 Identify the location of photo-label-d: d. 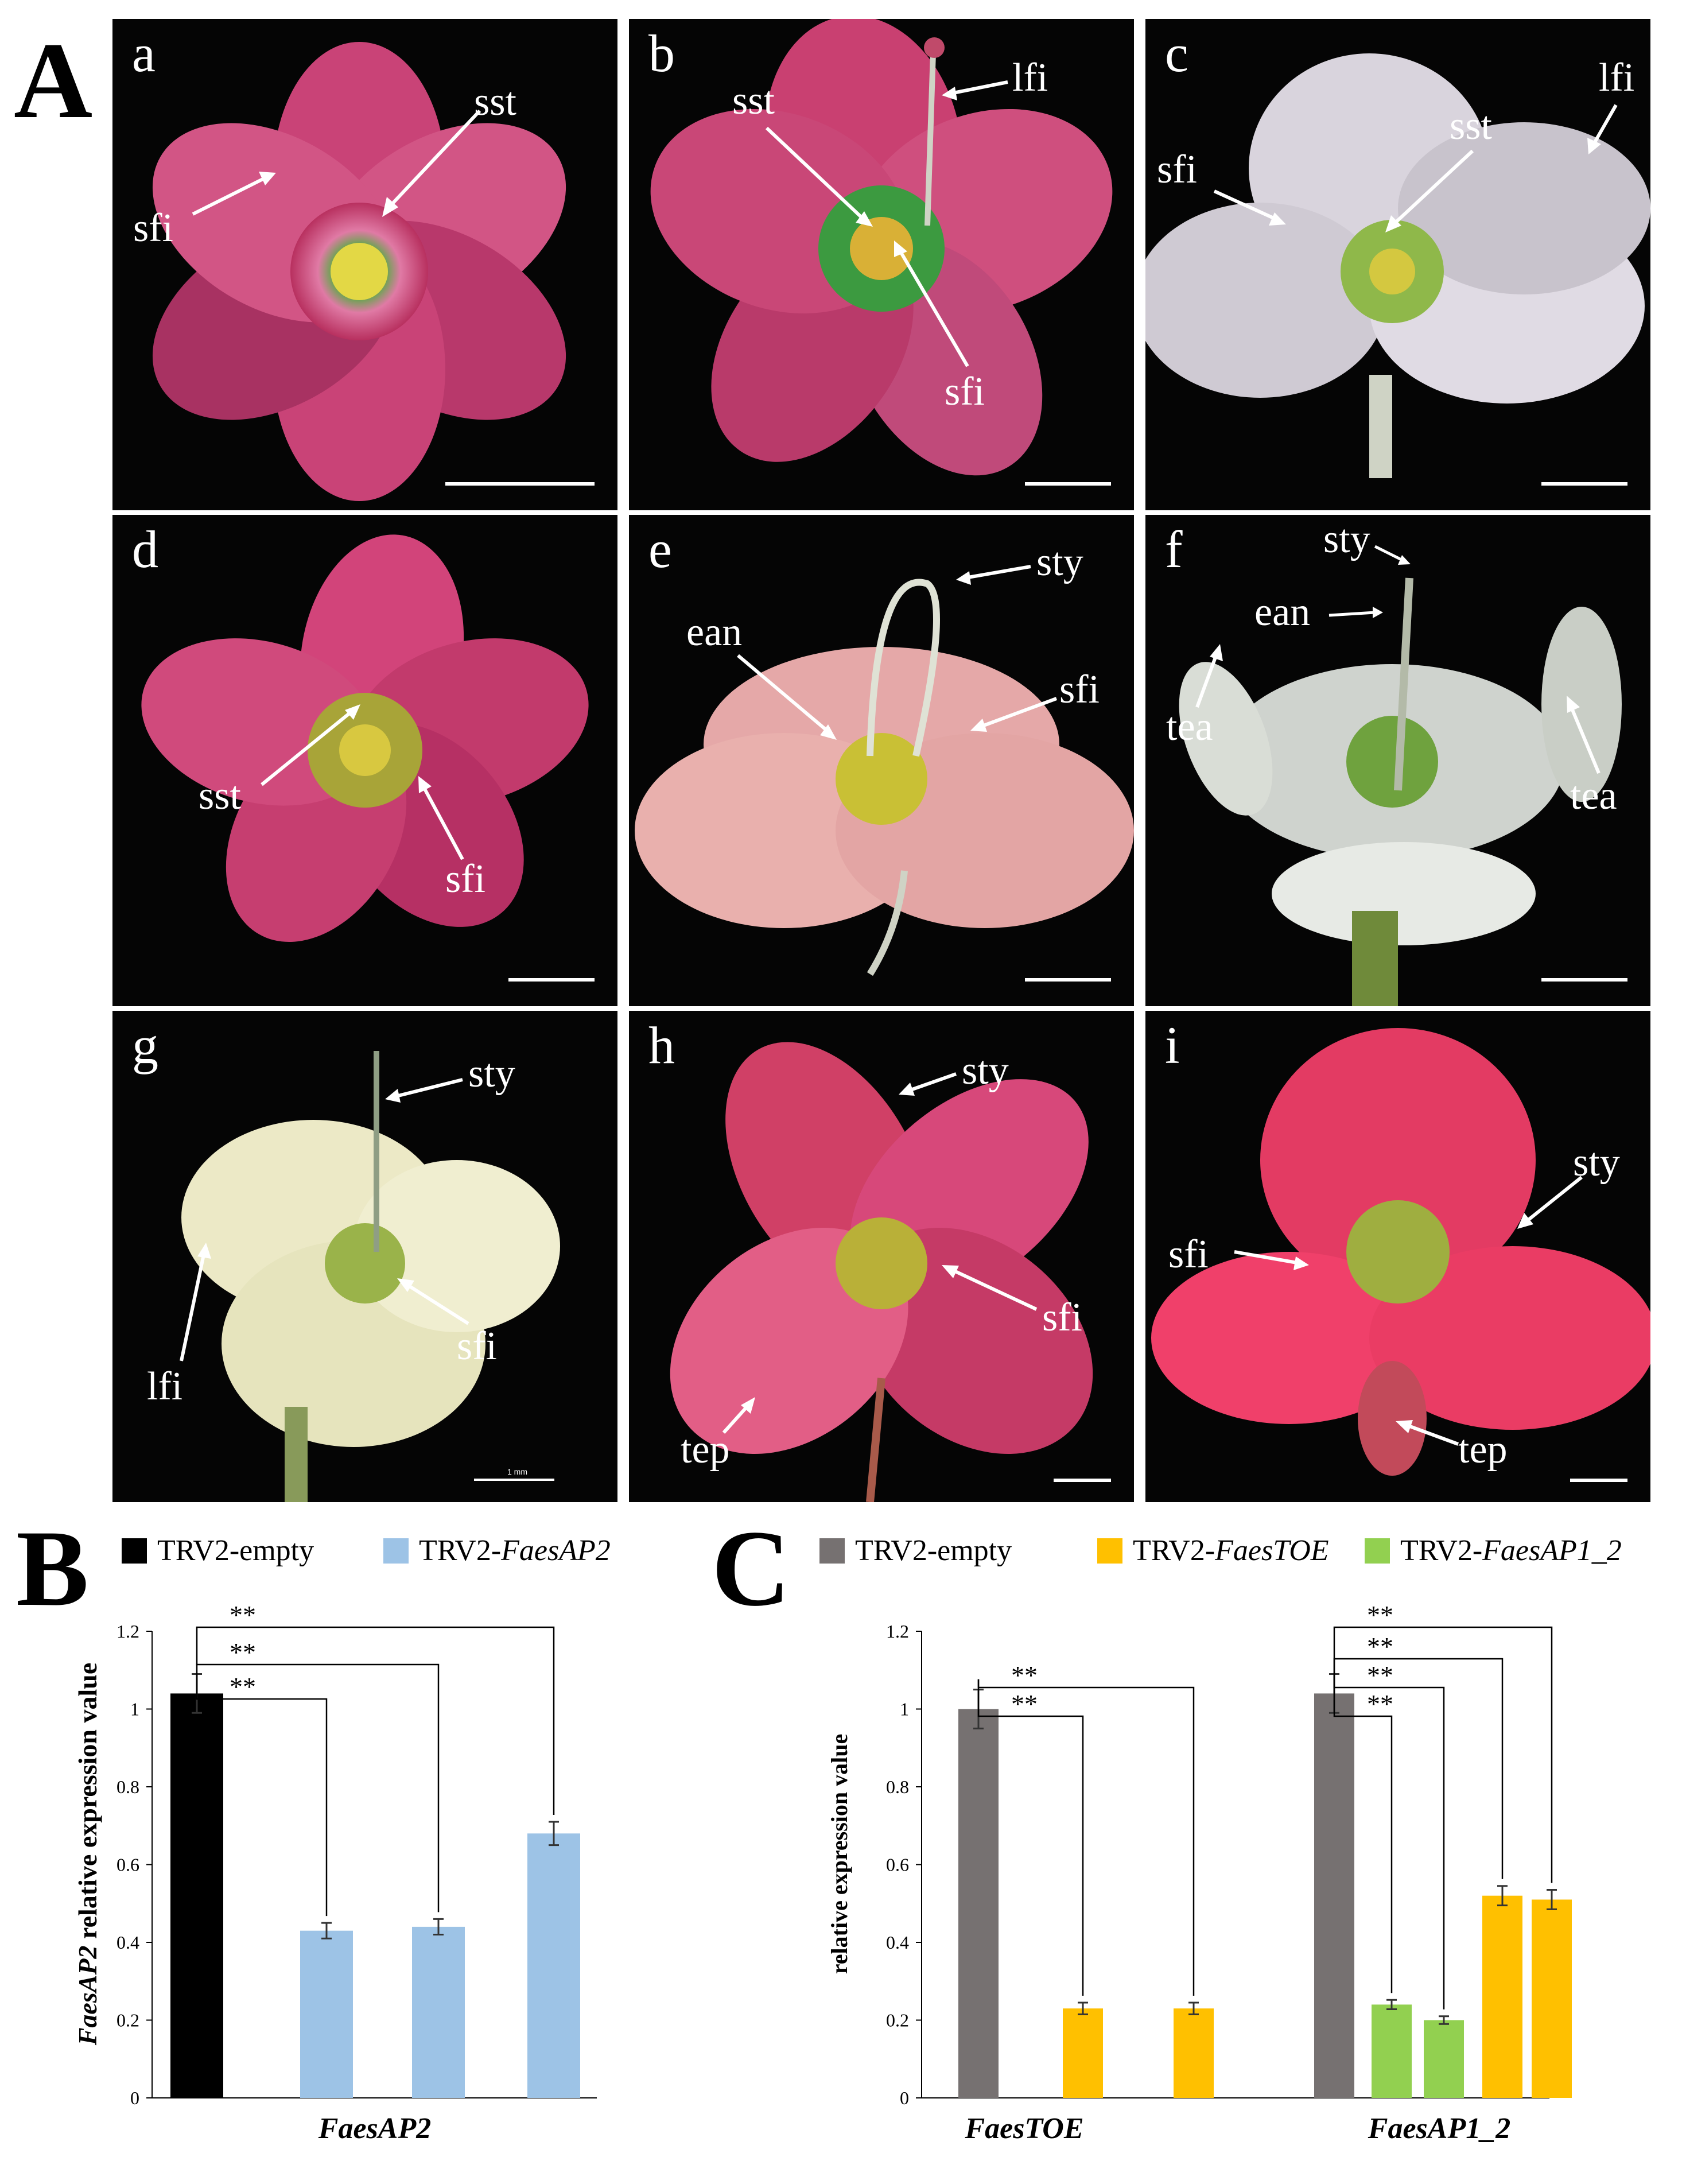
(145, 549).